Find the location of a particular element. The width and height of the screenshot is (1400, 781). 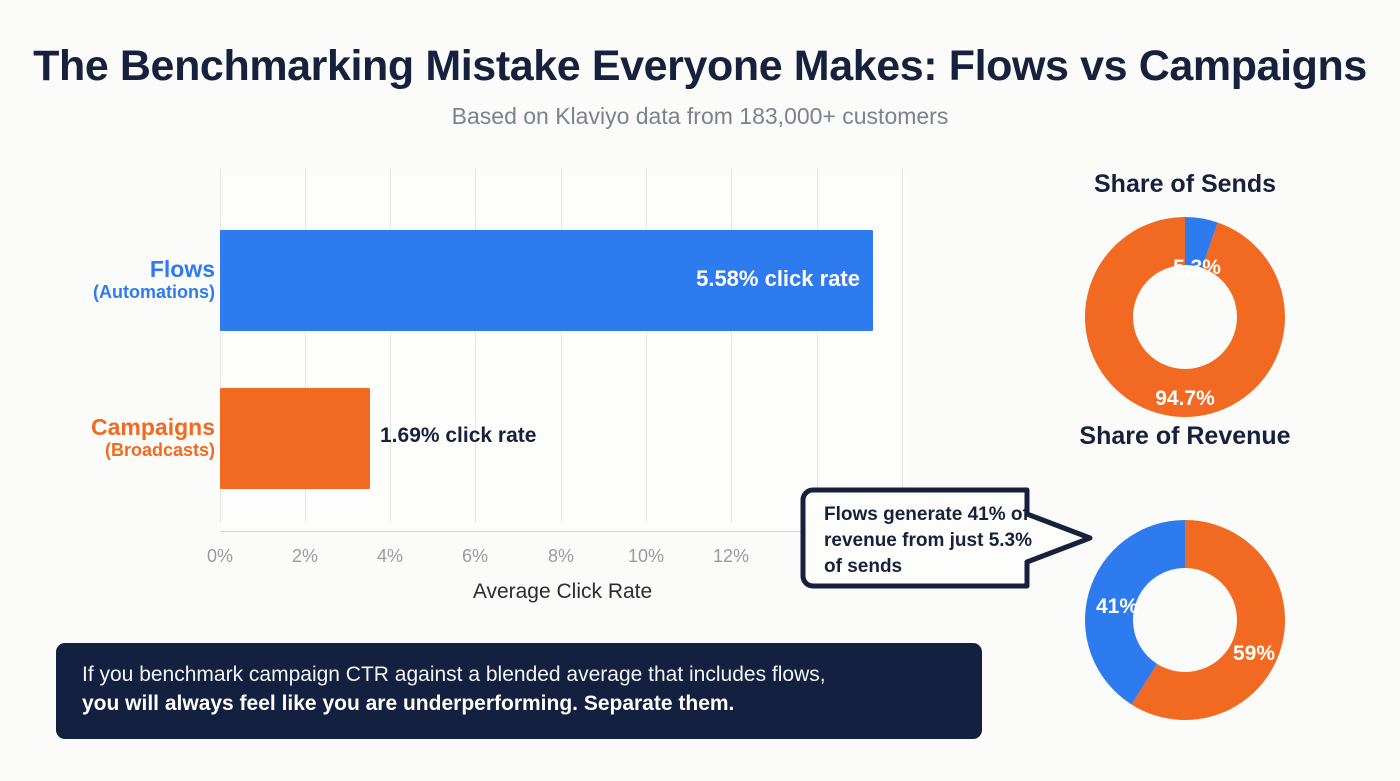

bar-value-flows: 5.58% click rate is located at coordinates (778, 278).